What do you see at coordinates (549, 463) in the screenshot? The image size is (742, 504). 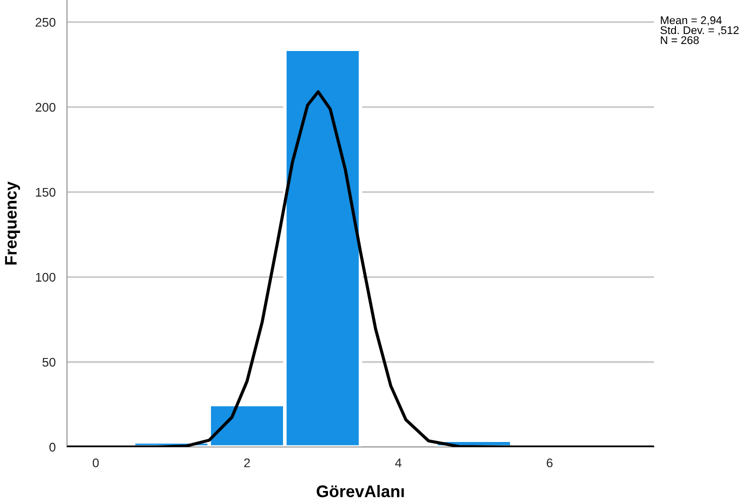 I see `x-tick-label: 6` at bounding box center [549, 463].